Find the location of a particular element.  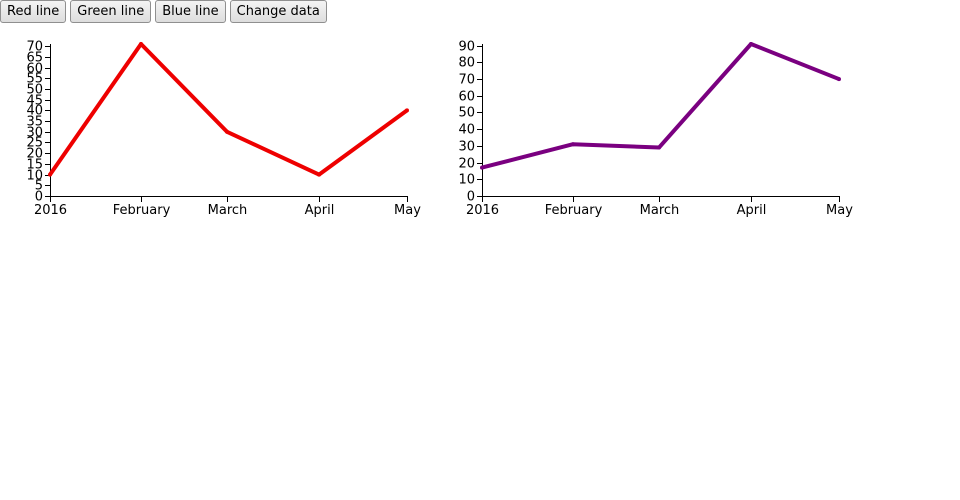

chart2-y-tick-label: 50 is located at coordinates (466, 113).